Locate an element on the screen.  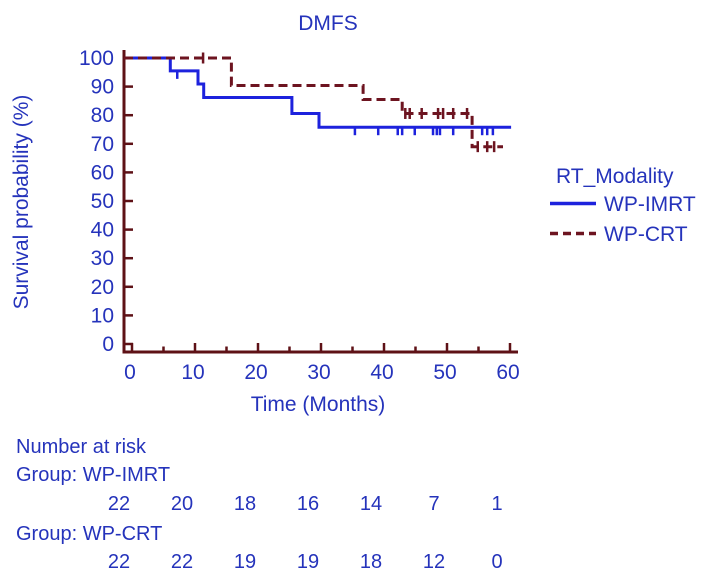
risk-row-wp-crt: 22 22 19 19 18 12 0 is located at coordinates (360, 564).